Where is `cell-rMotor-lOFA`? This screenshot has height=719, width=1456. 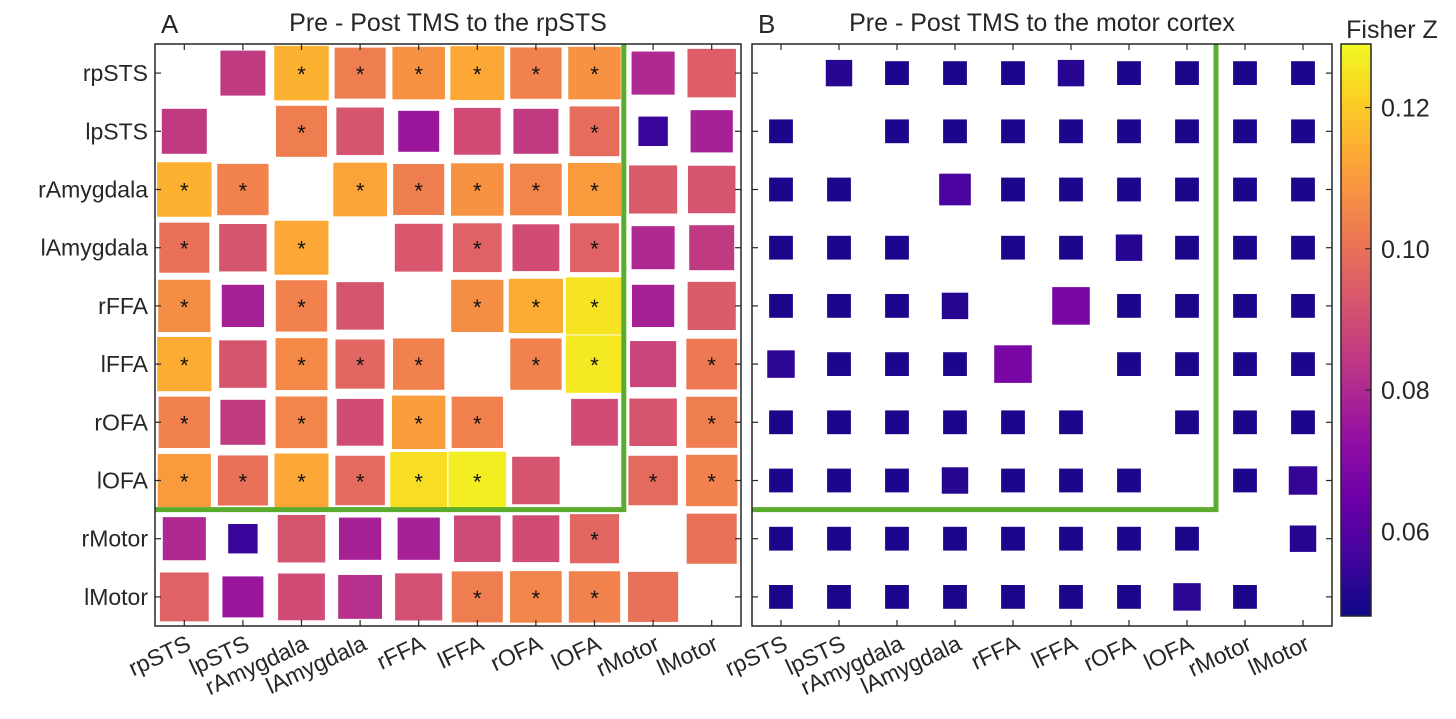 cell-rMotor-lOFA is located at coordinates (1187, 538).